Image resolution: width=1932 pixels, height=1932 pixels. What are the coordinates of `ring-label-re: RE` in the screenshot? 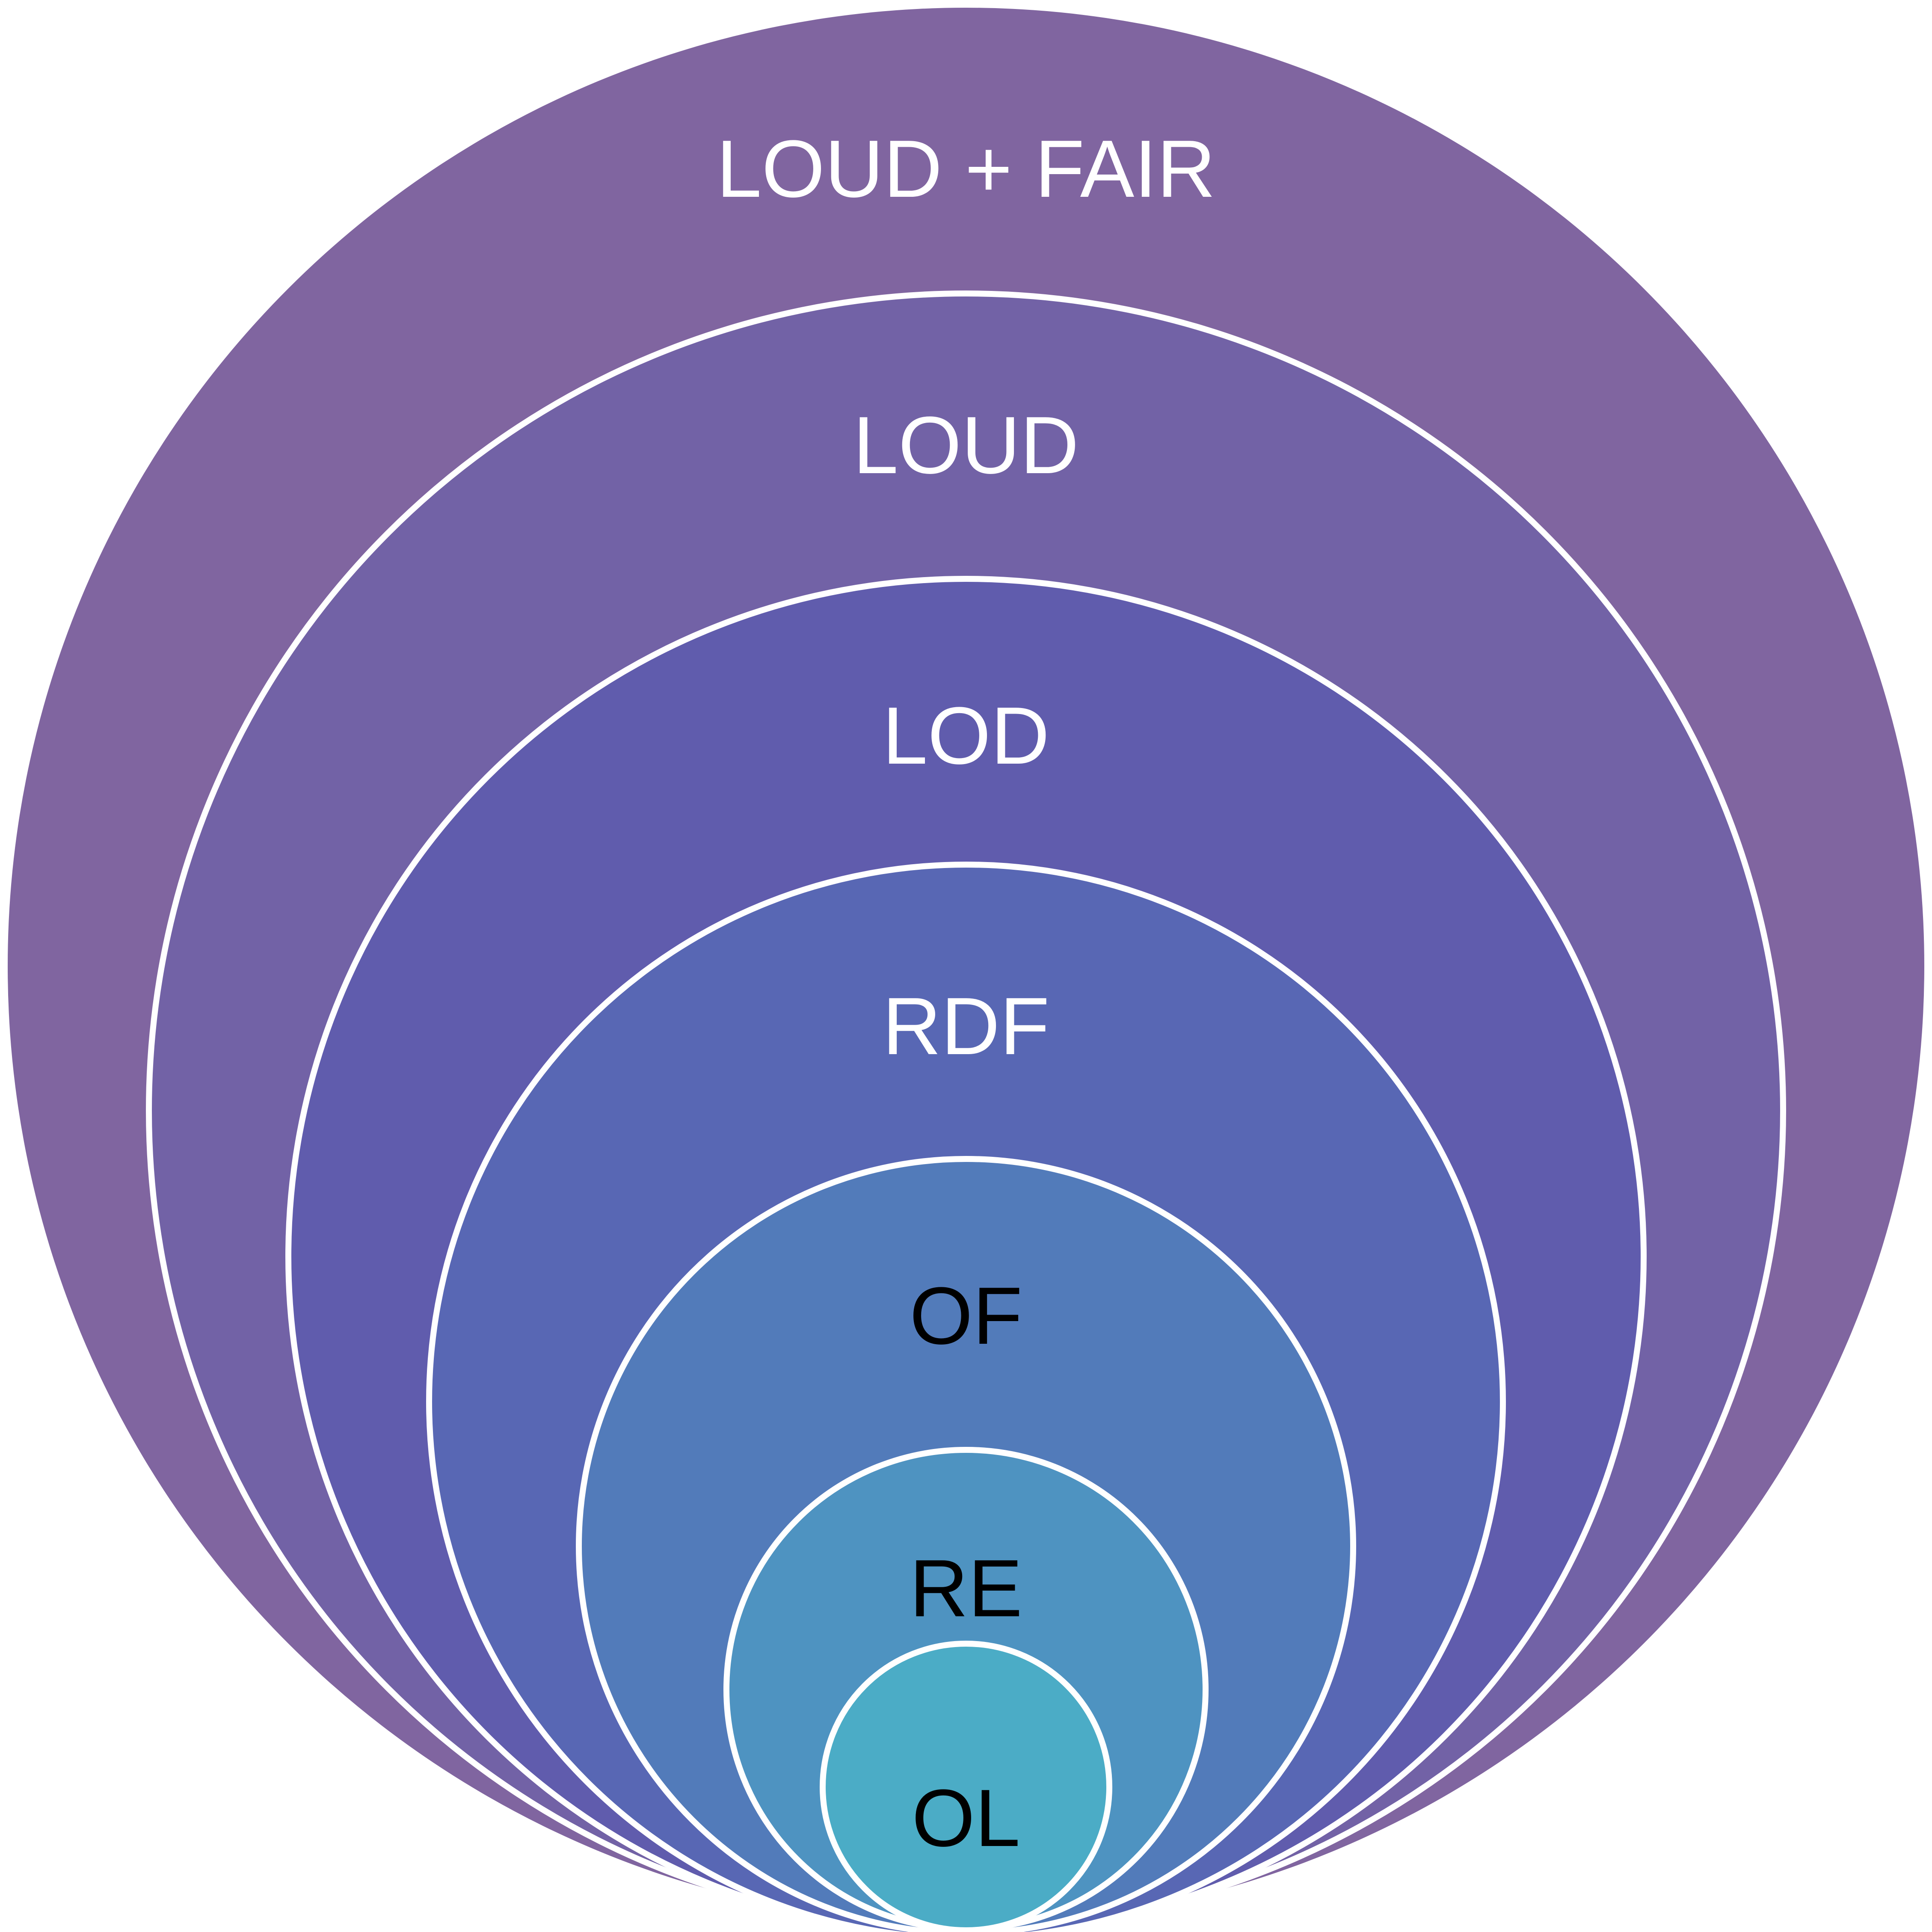 It's located at (966, 1588).